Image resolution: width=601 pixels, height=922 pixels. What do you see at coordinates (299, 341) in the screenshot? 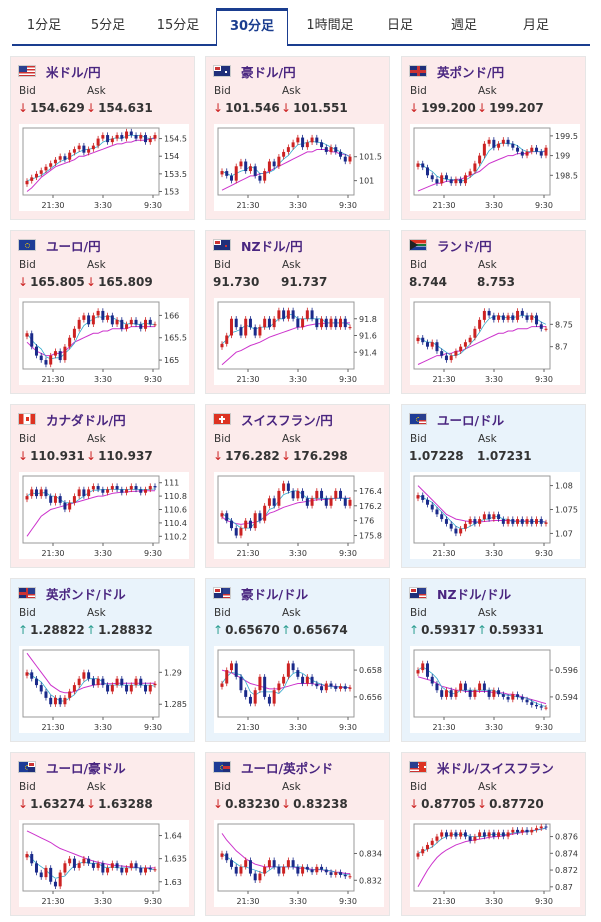
I see `mini-chart: 21:30 3:30 9:30 91.8 91.6 91.4` at bounding box center [299, 341].